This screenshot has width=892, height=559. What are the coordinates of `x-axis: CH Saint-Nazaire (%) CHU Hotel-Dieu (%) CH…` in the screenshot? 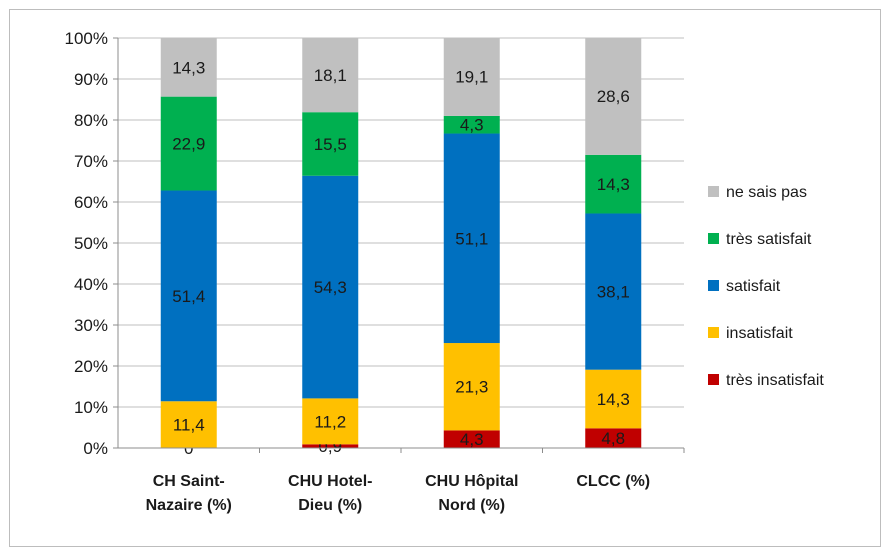 It's located at (401, 480).